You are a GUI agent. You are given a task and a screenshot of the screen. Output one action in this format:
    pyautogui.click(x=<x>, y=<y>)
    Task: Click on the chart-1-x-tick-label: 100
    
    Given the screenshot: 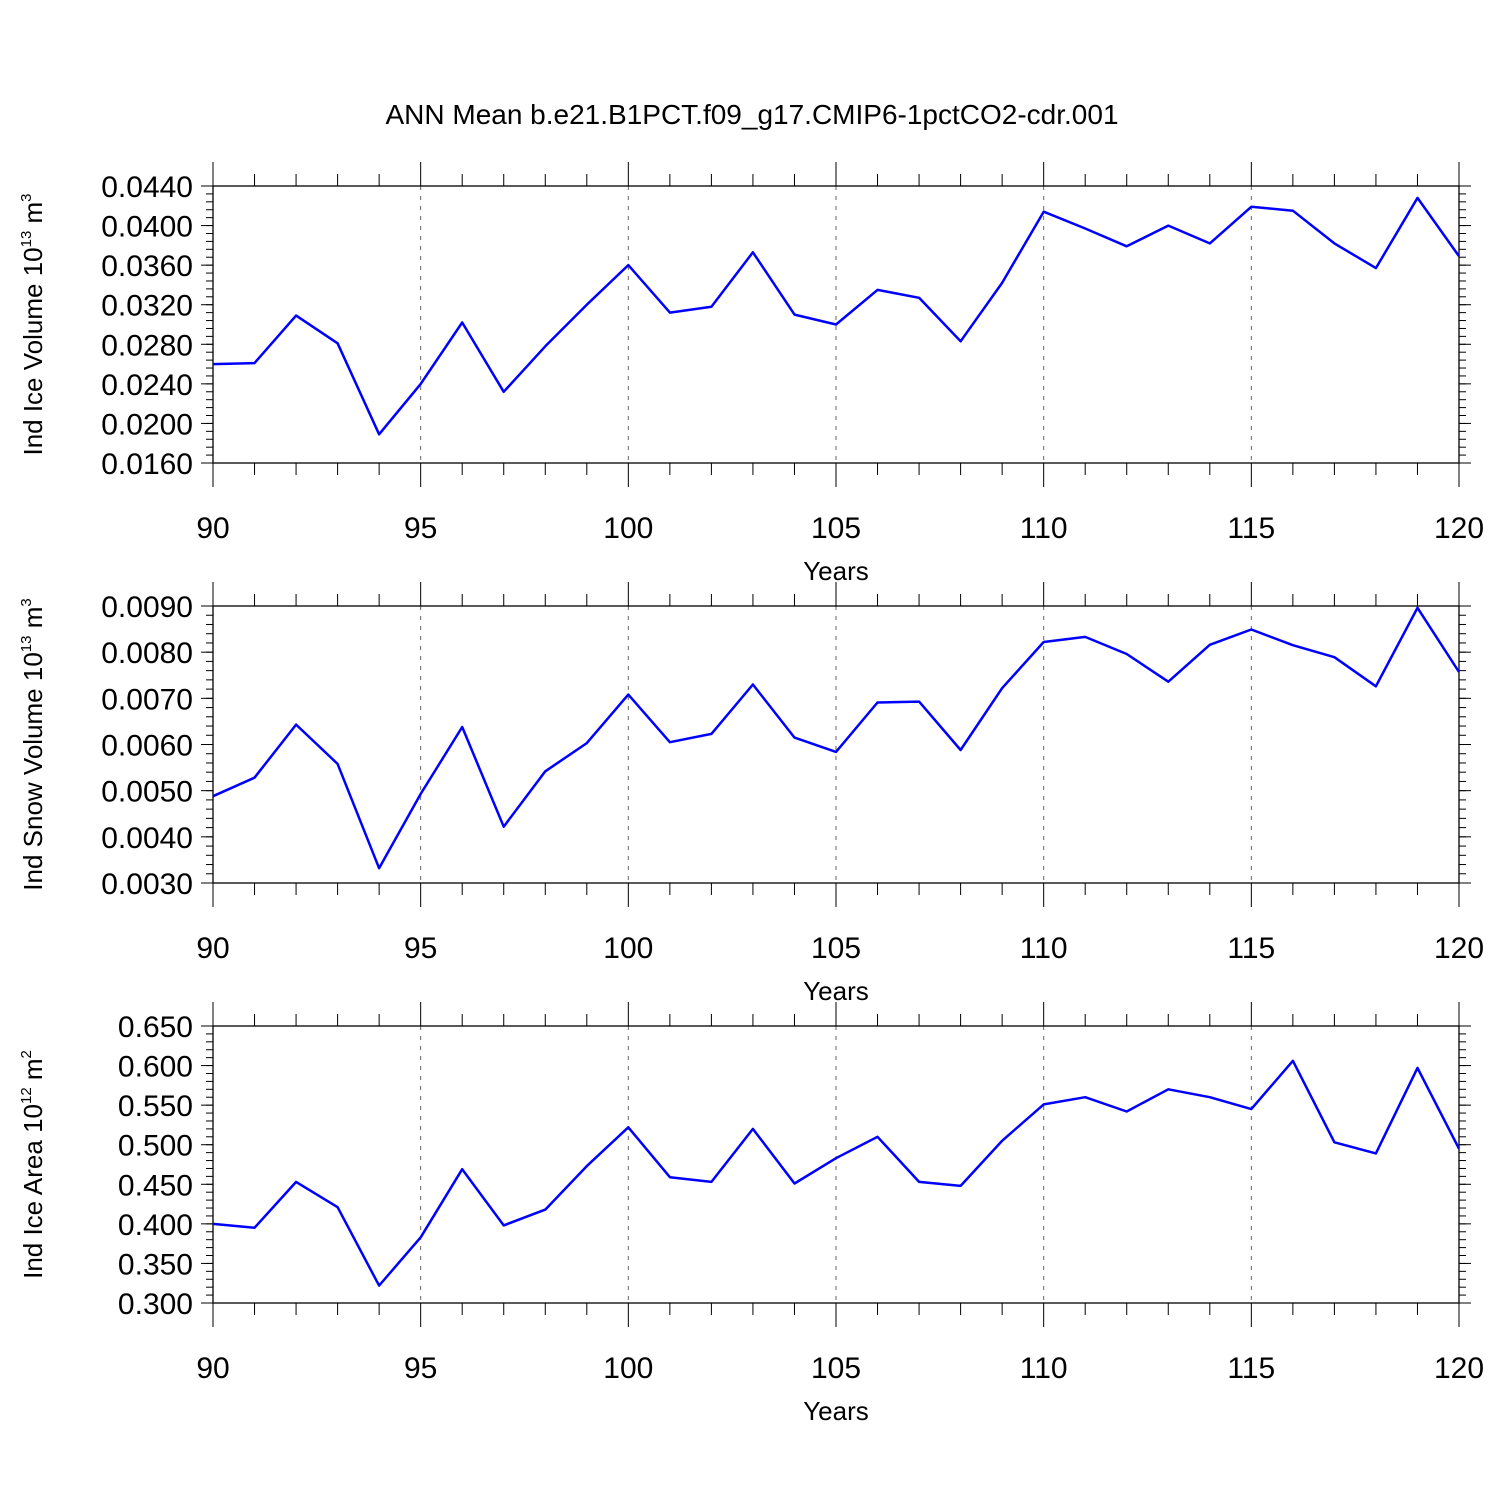 What is the action you would take?
    pyautogui.click(x=628, y=948)
    